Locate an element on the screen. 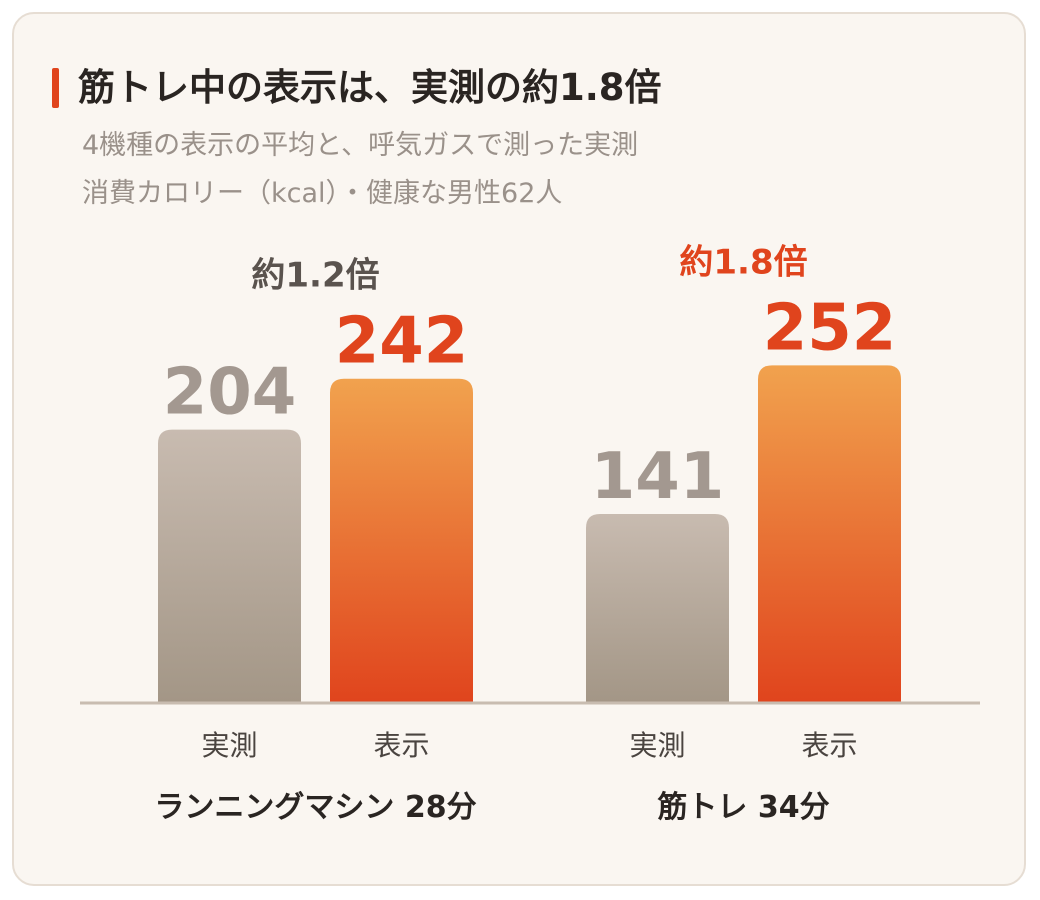 The height and width of the screenshot is (900, 1040). ratio-label-1: 約1.2倍 is located at coordinates (315, 276).